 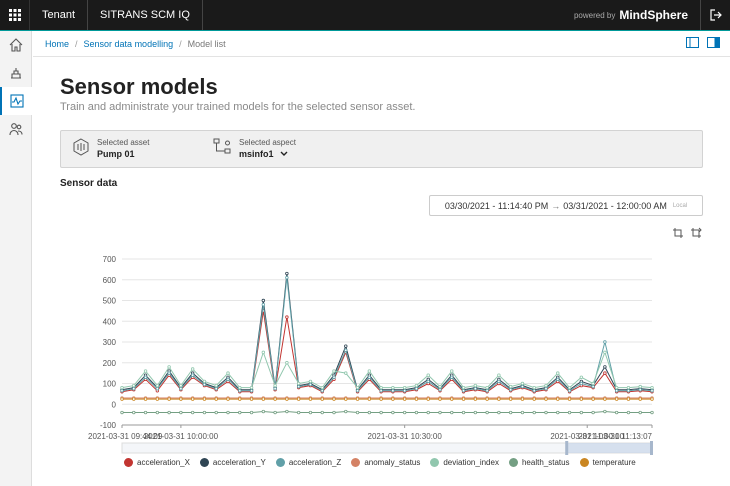 What do you see at coordinates (609, 448) in the screenshot?
I see `zoom-slider-window` at bounding box center [609, 448].